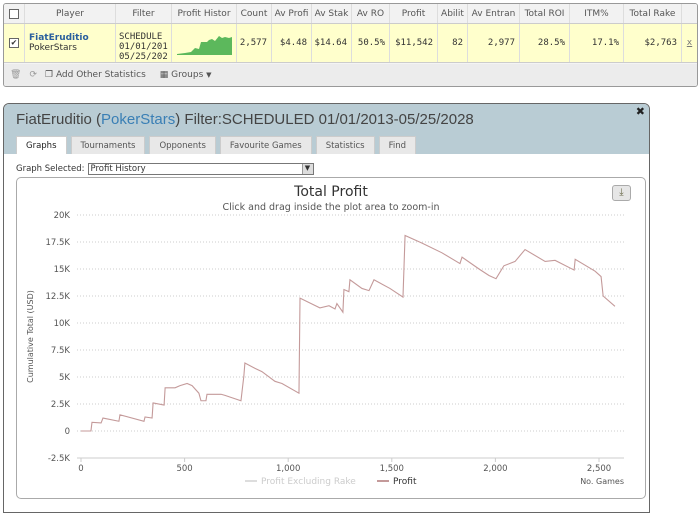  I want to click on tab-graphs: Graphs, so click(41, 145).